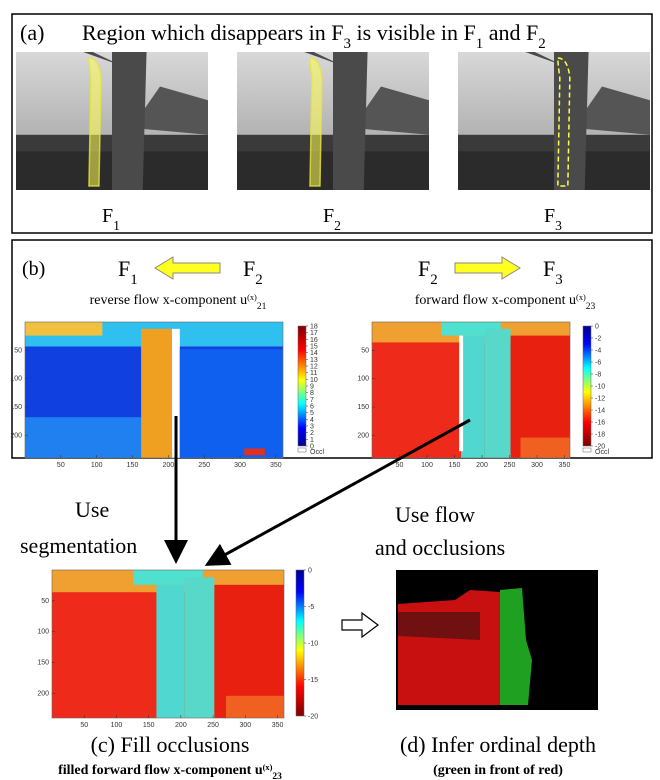 The image size is (660, 780). I want to click on arrow-text: and occlusions, so click(440, 547).